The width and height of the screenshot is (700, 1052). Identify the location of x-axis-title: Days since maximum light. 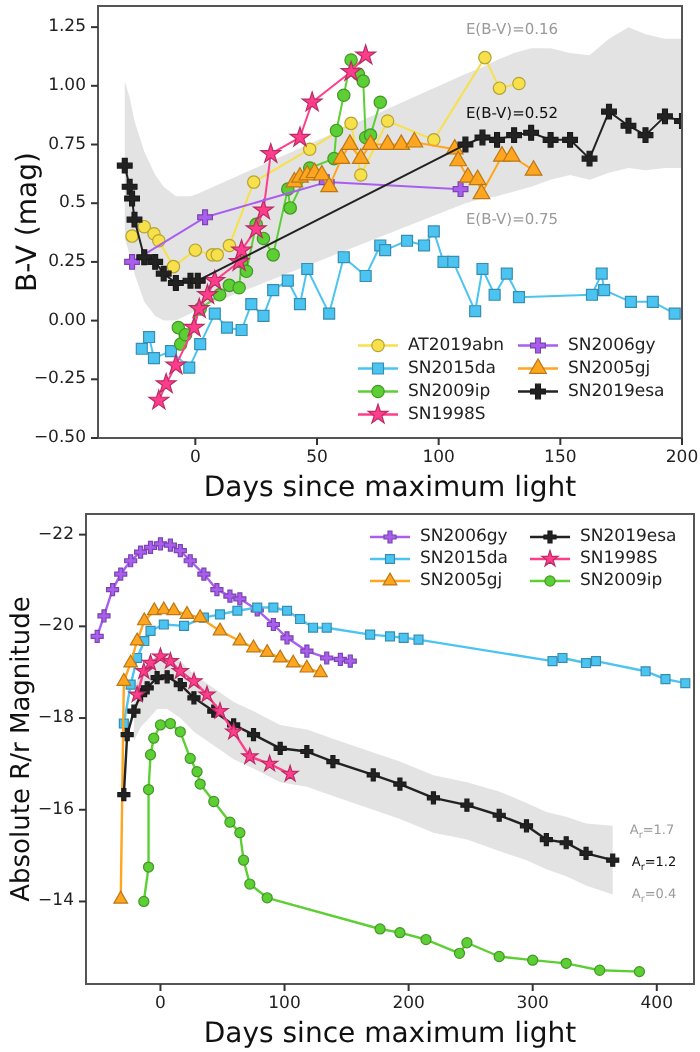
(390, 488).